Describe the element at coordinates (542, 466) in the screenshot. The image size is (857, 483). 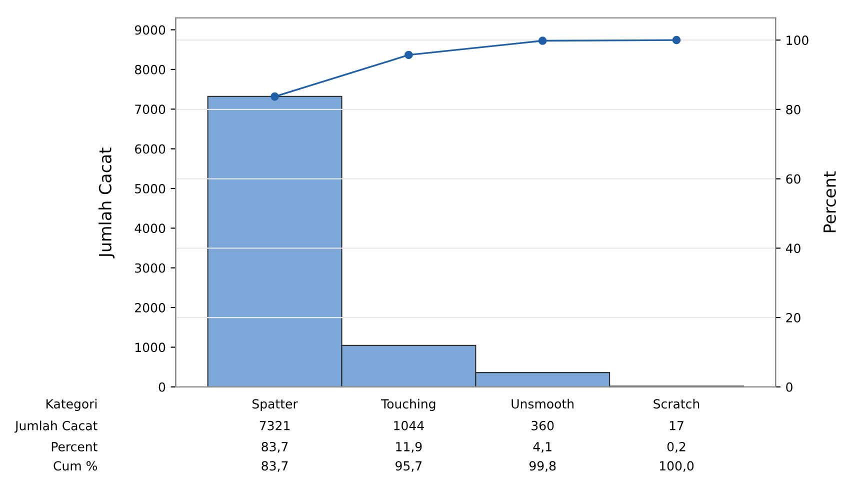
I see `data-label: 99,8` at that location.